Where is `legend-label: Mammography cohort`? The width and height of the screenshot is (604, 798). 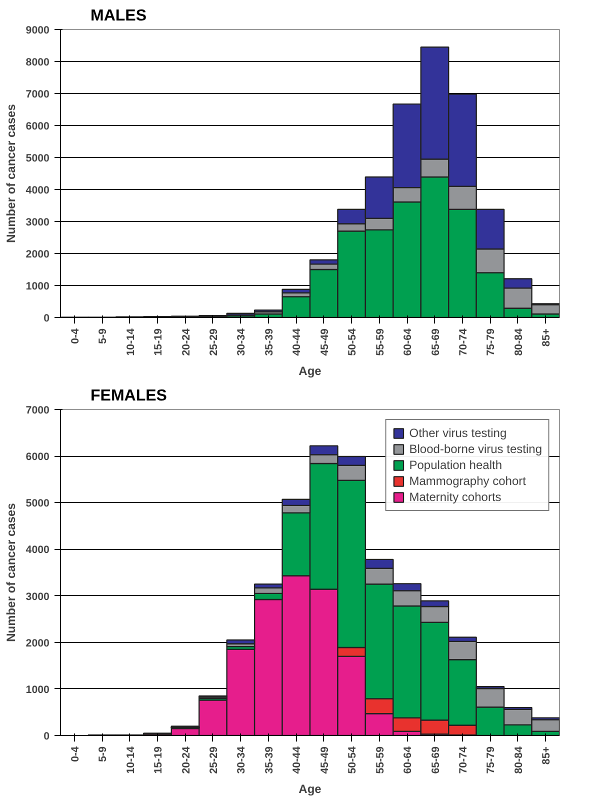
legend-label: Mammography cohort is located at coordinates (467, 481).